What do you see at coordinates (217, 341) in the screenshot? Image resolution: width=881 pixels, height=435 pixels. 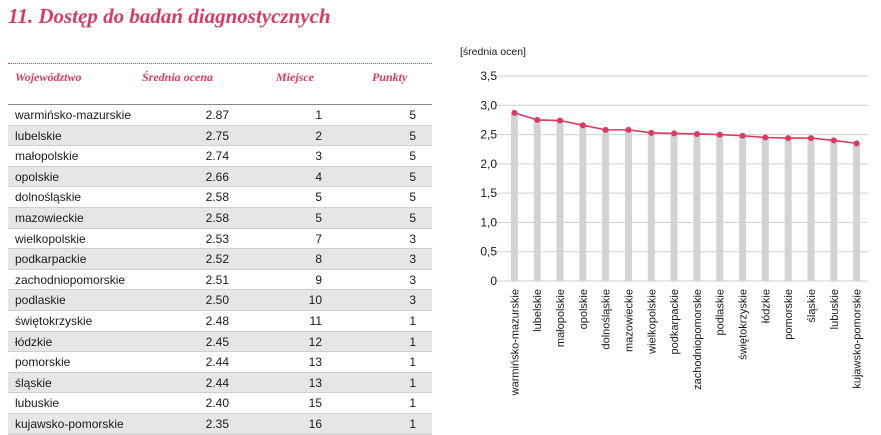 I see `cell-avg: 2.45` at bounding box center [217, 341].